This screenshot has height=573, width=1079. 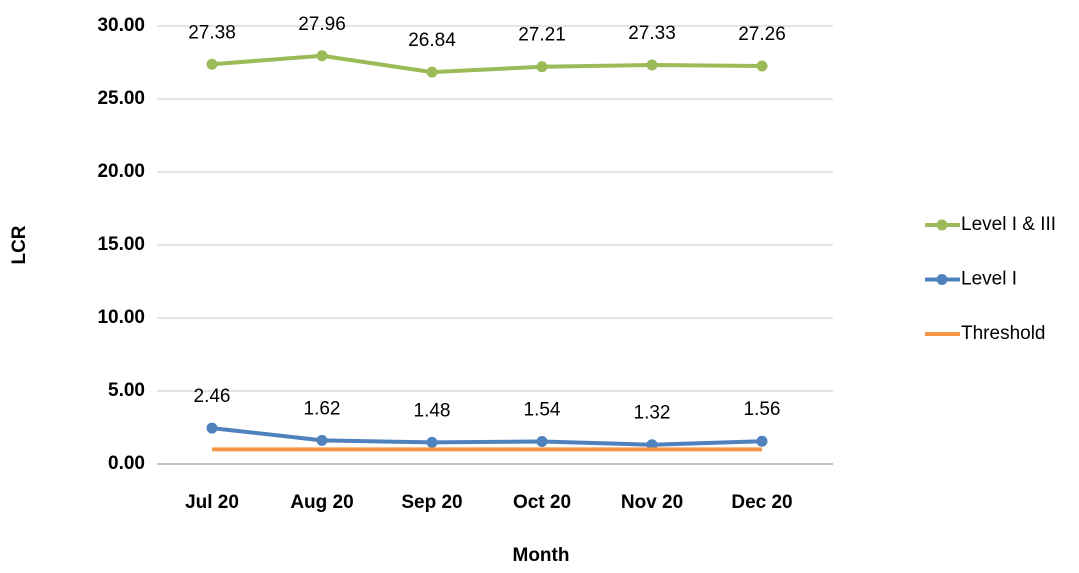 What do you see at coordinates (541, 555) in the screenshot?
I see `x-axis-title: Month` at bounding box center [541, 555].